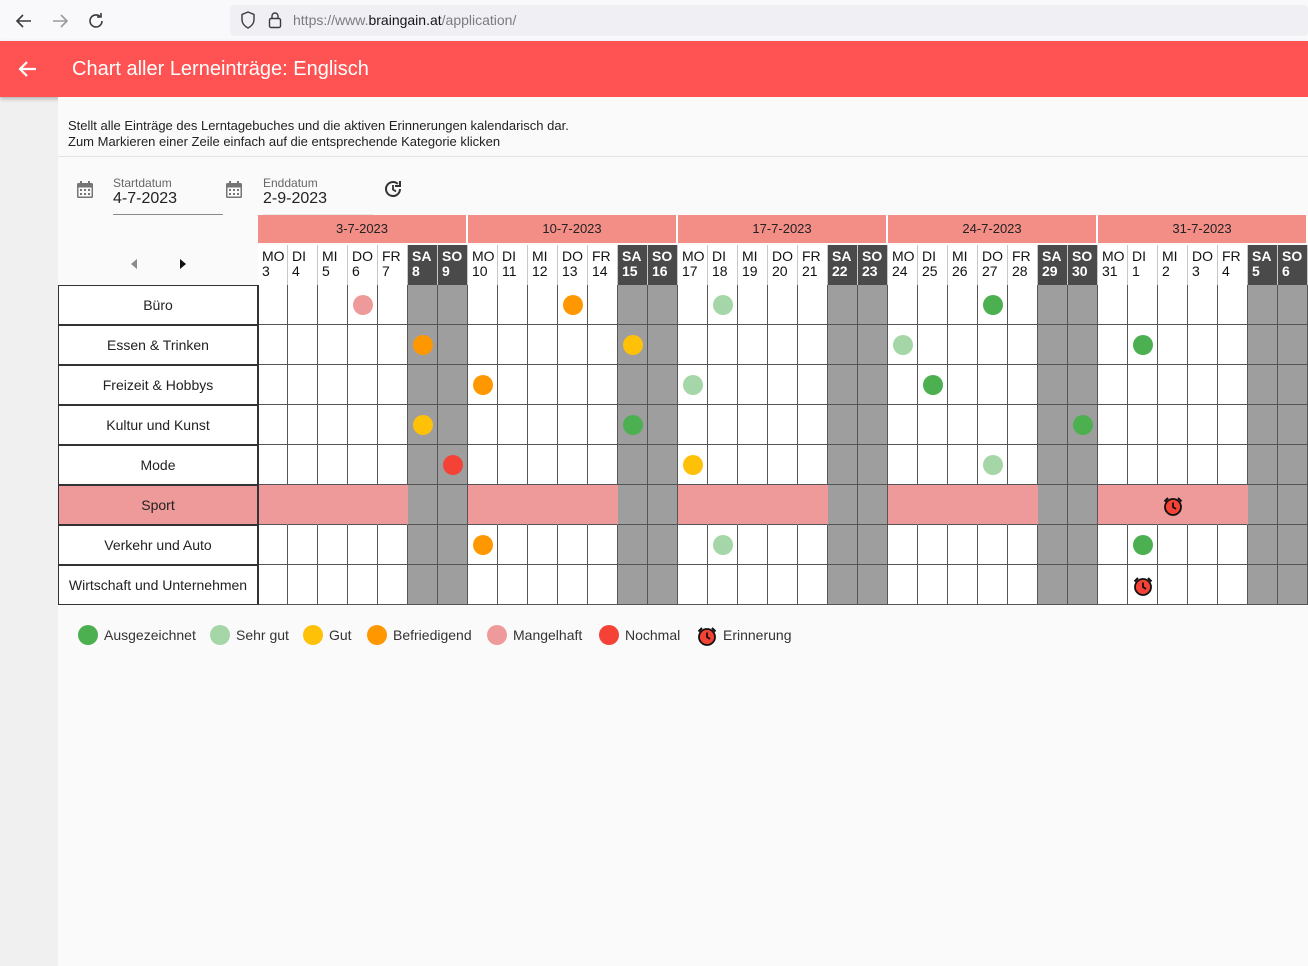 The width and height of the screenshot is (1308, 966). Describe the element at coordinates (60, 21) in the screenshot. I see `browser-forward-icon` at that location.